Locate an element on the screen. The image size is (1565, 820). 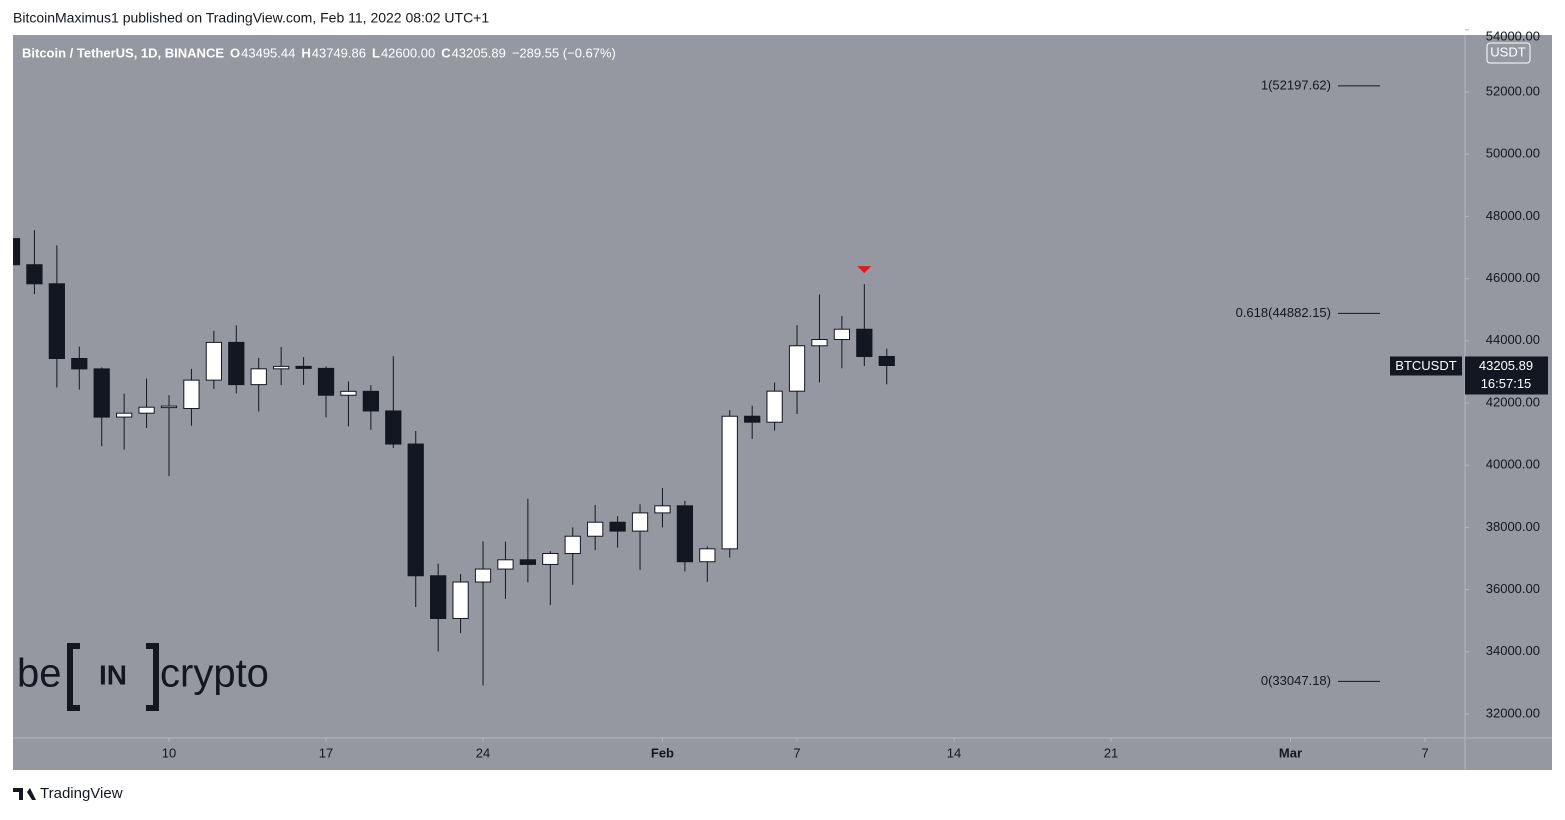
y-tick-label: 34000.00 is located at coordinates (1513, 650).